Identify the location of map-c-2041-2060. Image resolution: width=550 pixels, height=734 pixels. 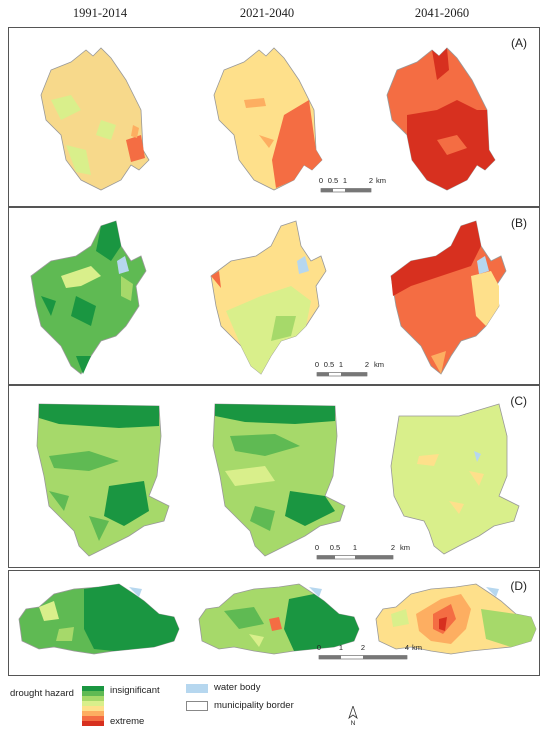
(455, 479).